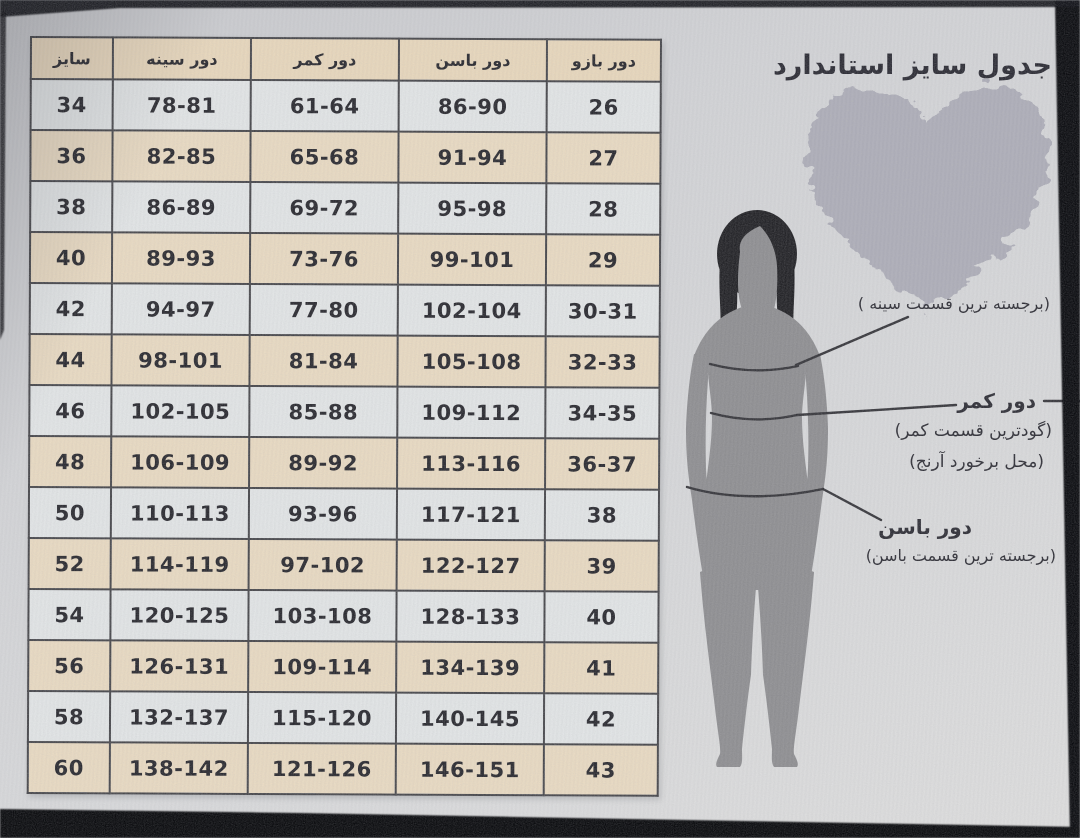 The height and width of the screenshot is (838, 1080). I want to click on waist-annotation-2: (محل برخورد آرنج), so click(976, 462).